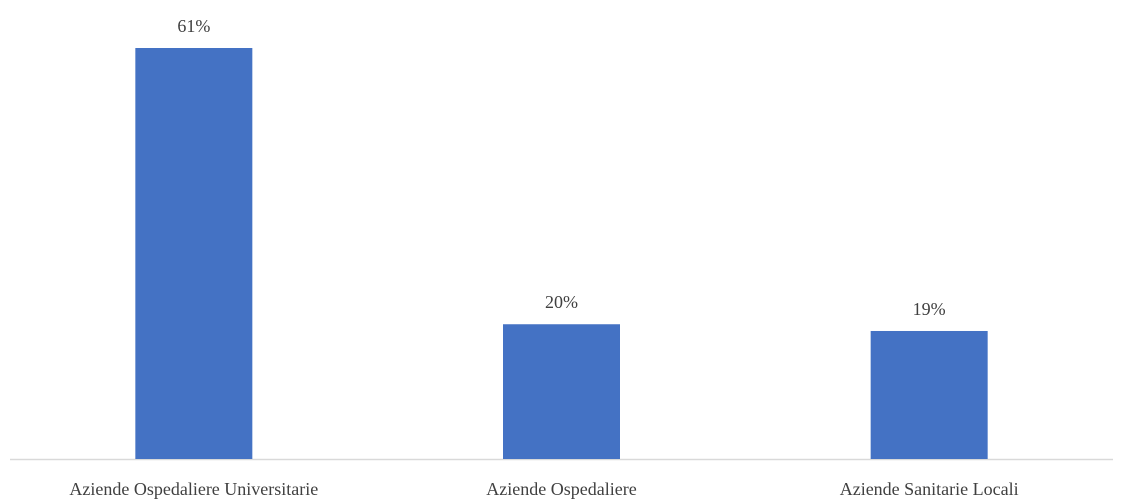  What do you see at coordinates (561, 489) in the screenshot?
I see `category-label-1: Aziende Ospedaliere` at bounding box center [561, 489].